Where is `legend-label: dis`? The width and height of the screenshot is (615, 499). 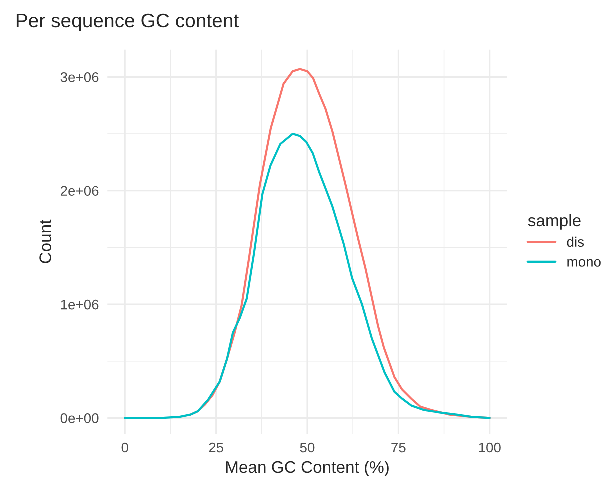 legend-label: dis is located at coordinates (575, 242).